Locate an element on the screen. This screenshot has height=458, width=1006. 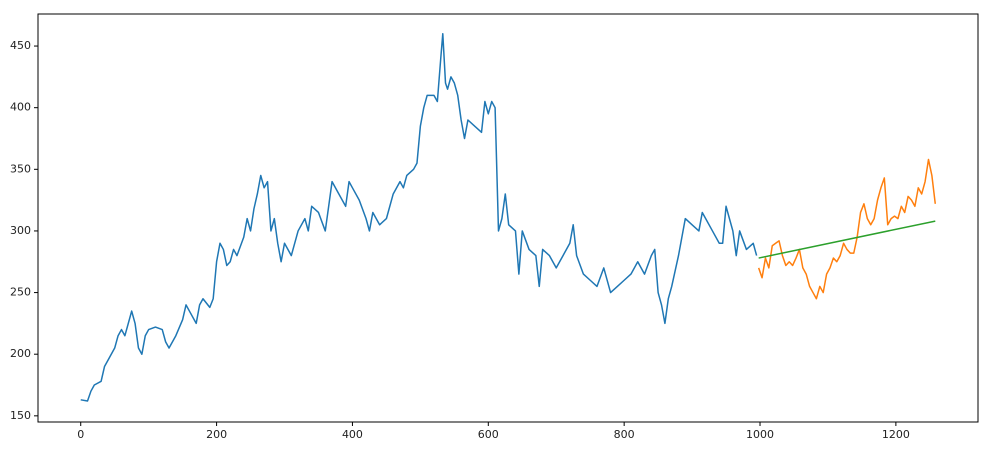
x-tick-label: 200 is located at coordinates (216, 434).